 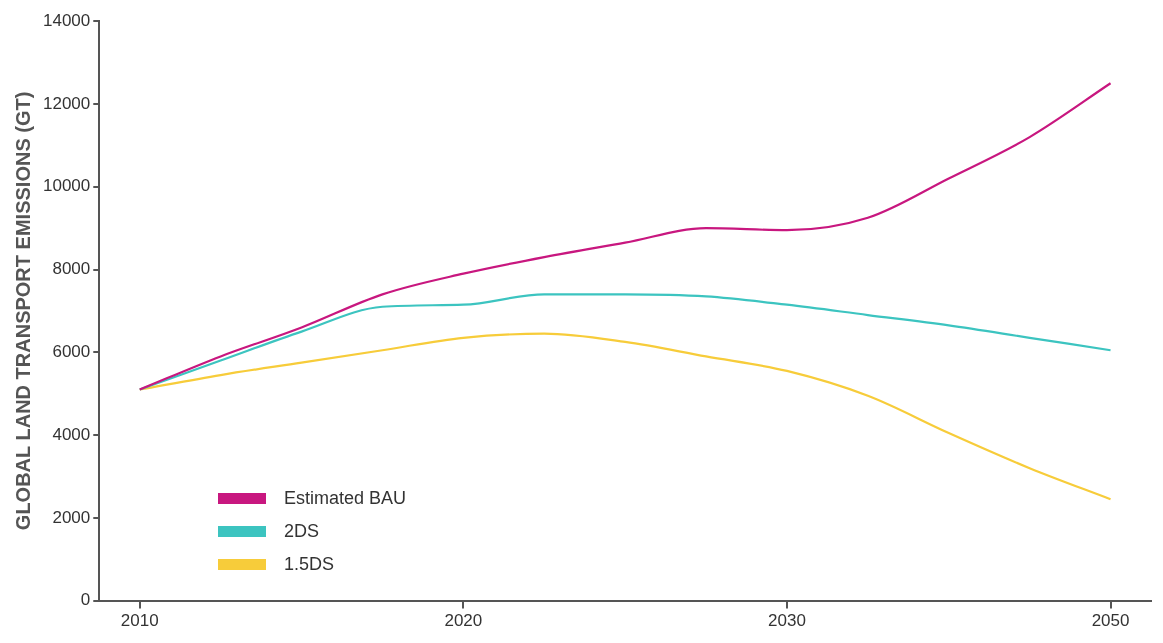 I want to click on y-tick-label: 10000, so click(x=66, y=186).